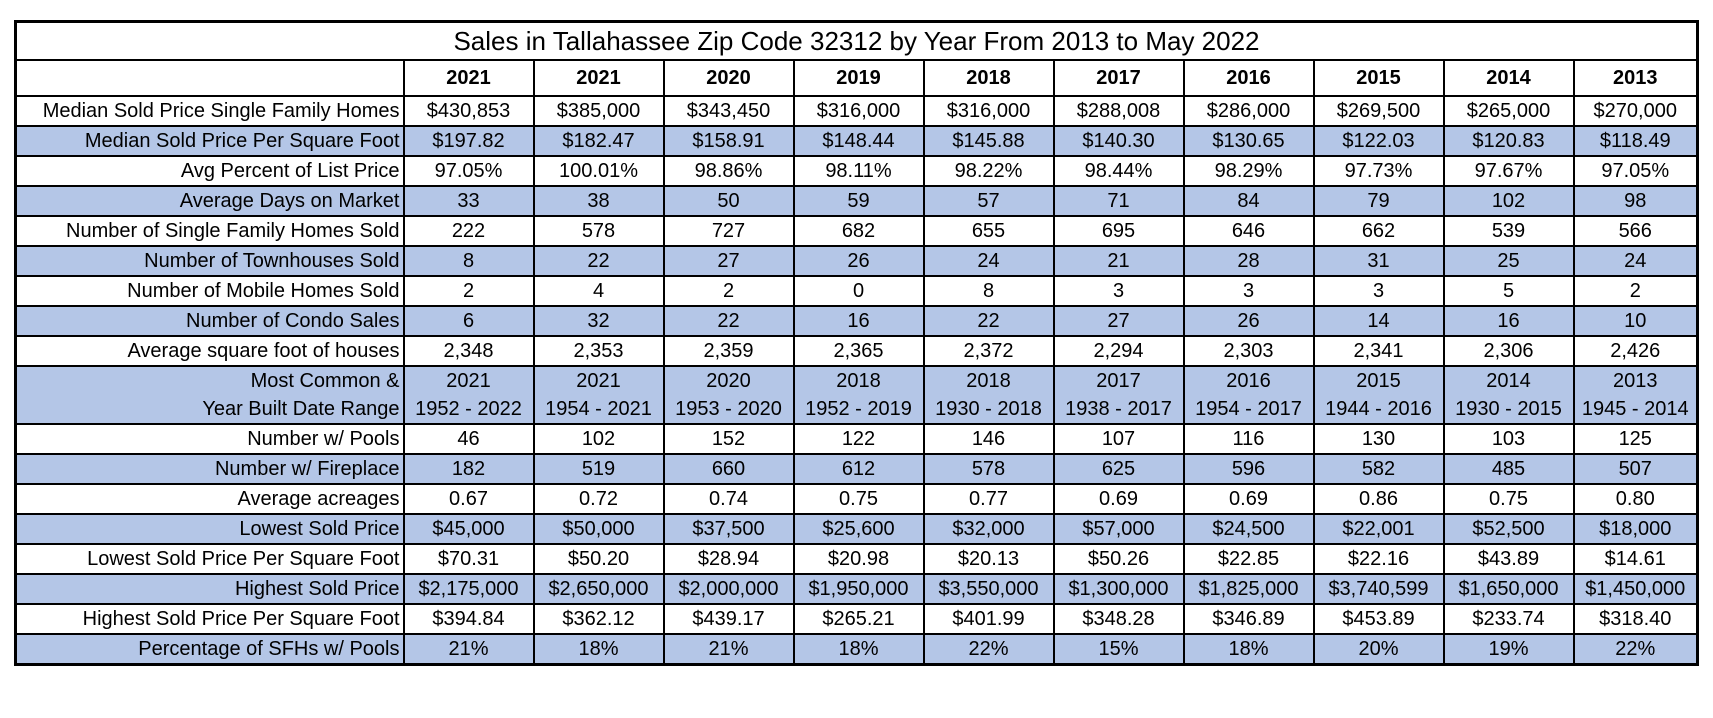 The height and width of the screenshot is (718, 1713). Describe the element at coordinates (1508, 589) in the screenshot. I see `table-cell: $1,650,000` at that location.